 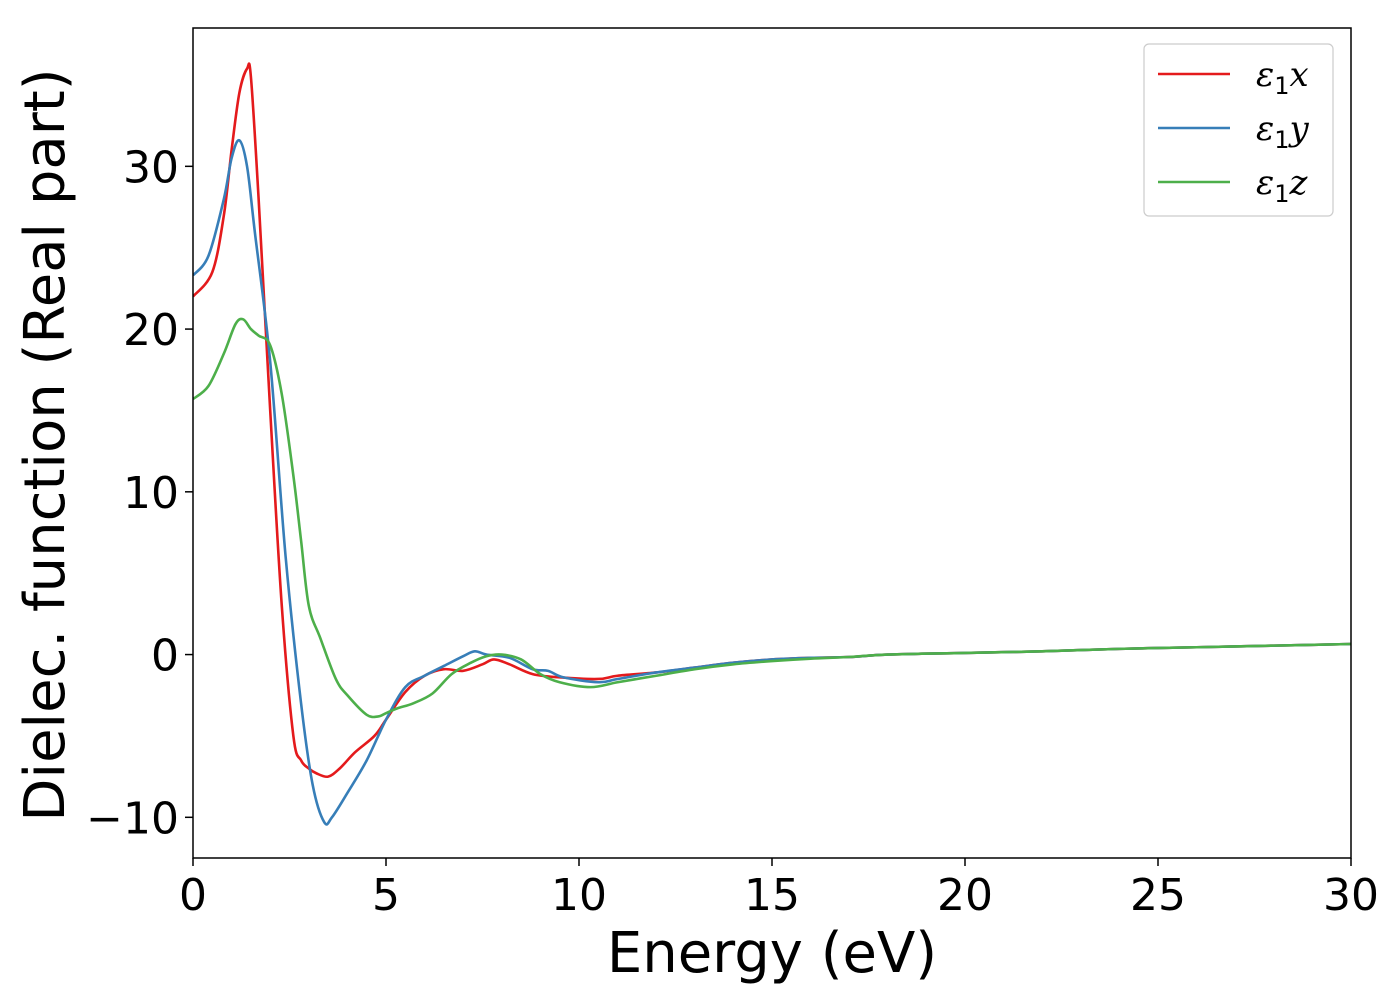 I want to click on y-tick-label: 10, so click(x=151, y=493).